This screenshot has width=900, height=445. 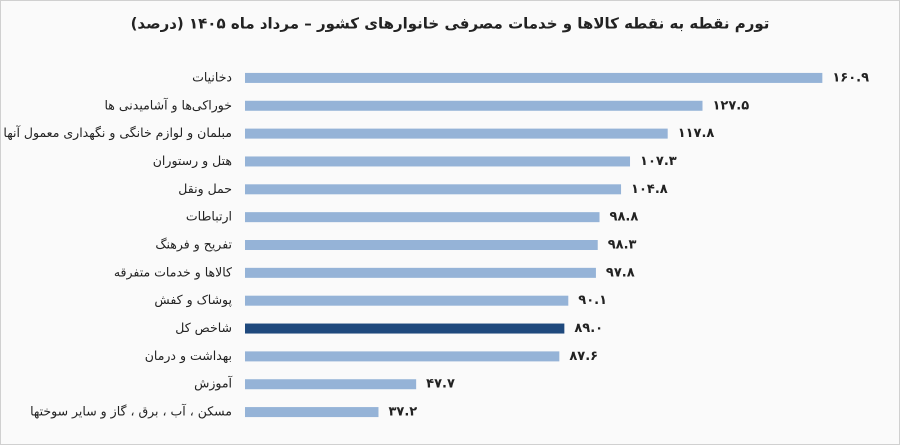 I want to click on value-label: ۹۰.۱, so click(x=592, y=300).